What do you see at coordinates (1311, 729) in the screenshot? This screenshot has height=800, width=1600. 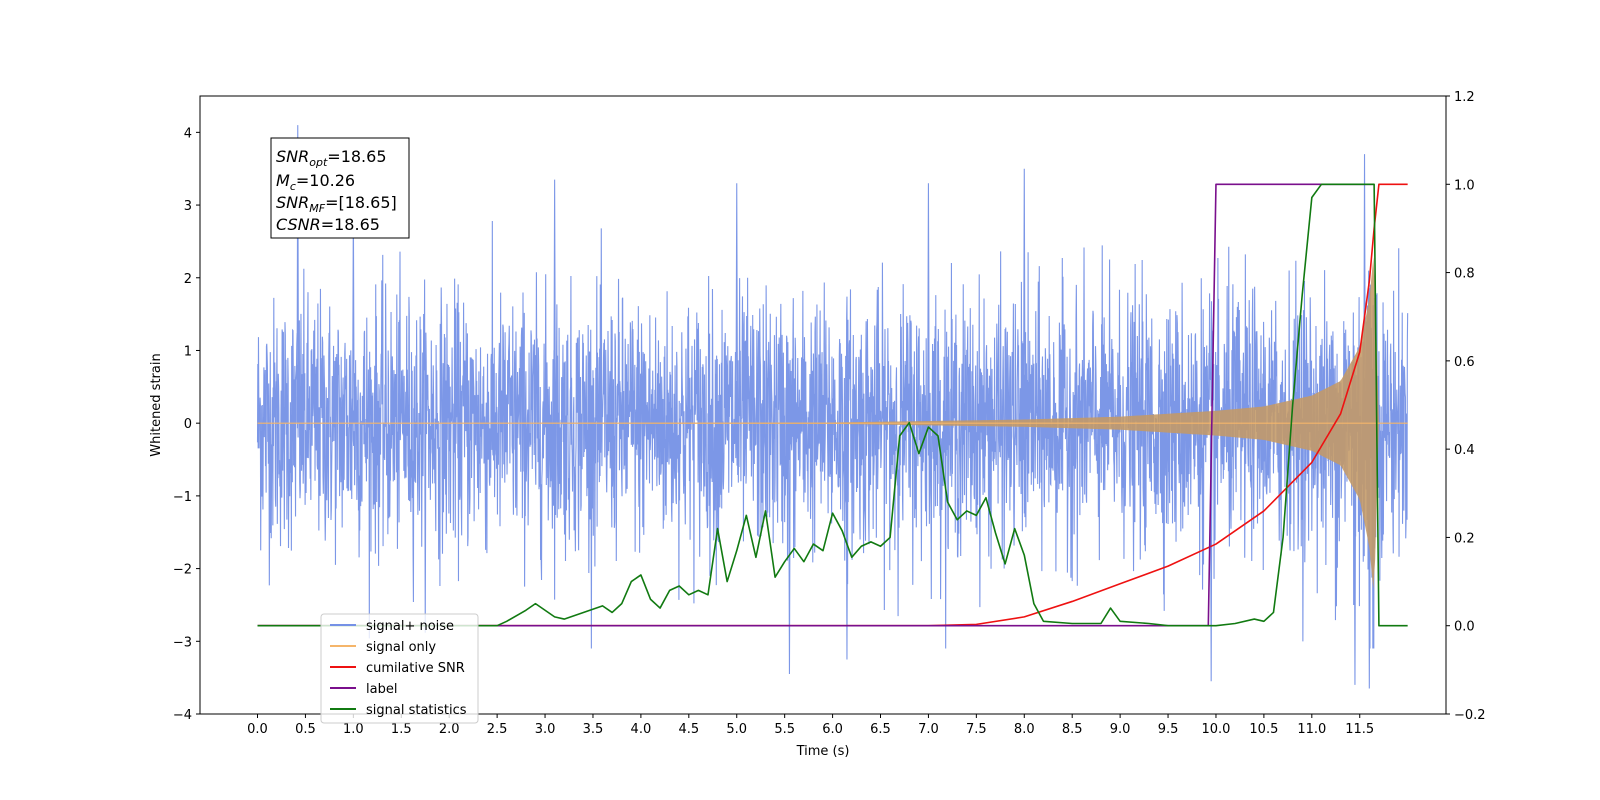 I see `x-tick-label: 11.0` at bounding box center [1311, 729].